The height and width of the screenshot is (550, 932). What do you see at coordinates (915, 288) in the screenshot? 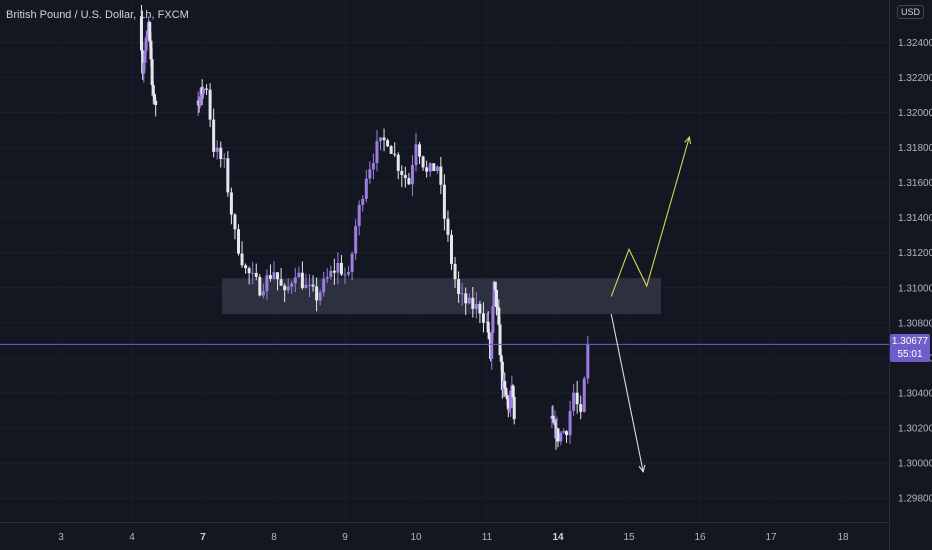
I see `price-tick-label: 1.31000` at bounding box center [915, 288].